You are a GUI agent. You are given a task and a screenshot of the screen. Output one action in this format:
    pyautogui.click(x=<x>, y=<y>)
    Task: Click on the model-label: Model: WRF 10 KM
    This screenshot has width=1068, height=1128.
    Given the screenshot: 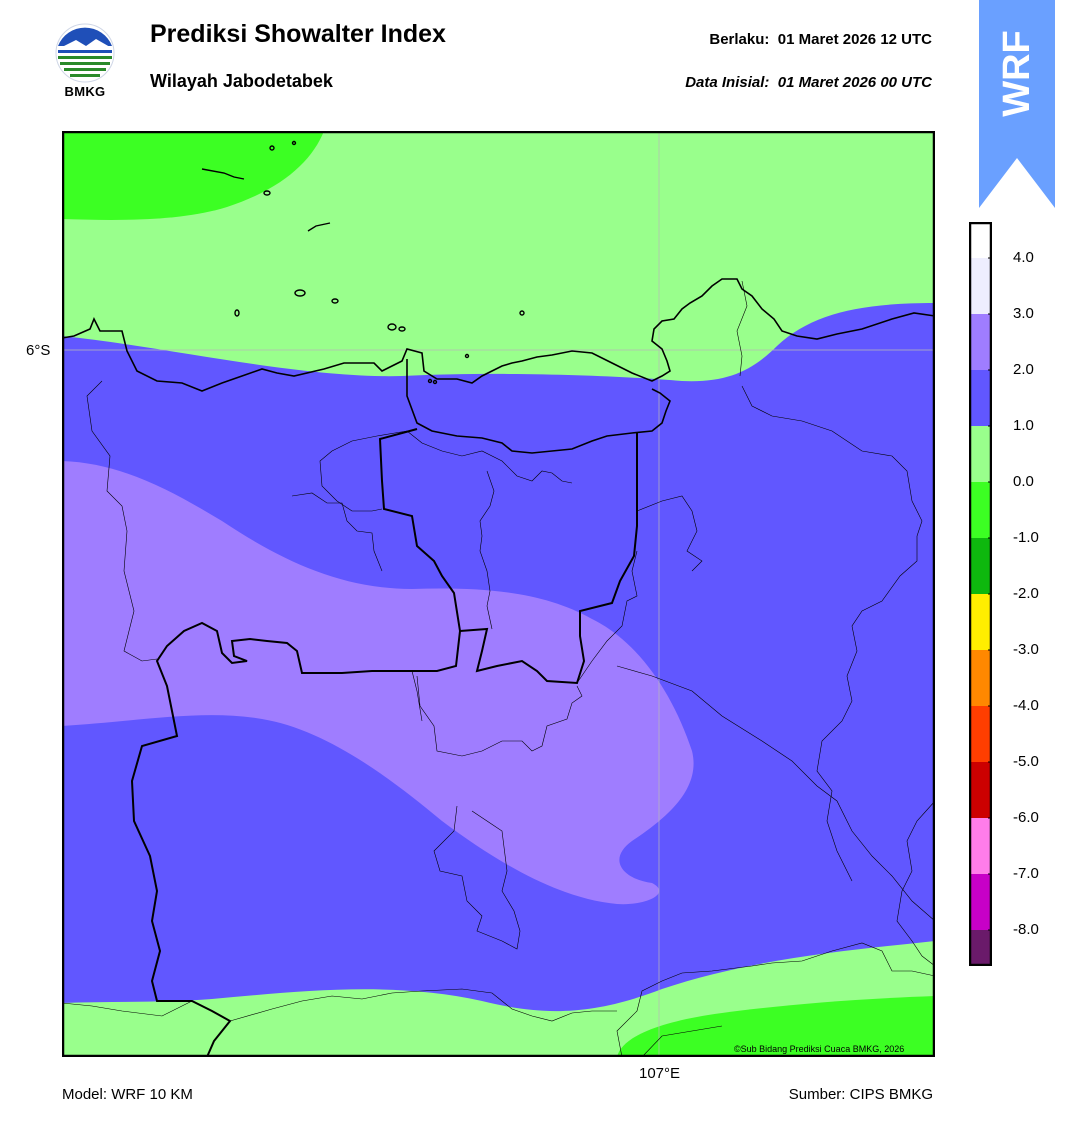 What is the action you would take?
    pyautogui.click(x=127, y=1094)
    